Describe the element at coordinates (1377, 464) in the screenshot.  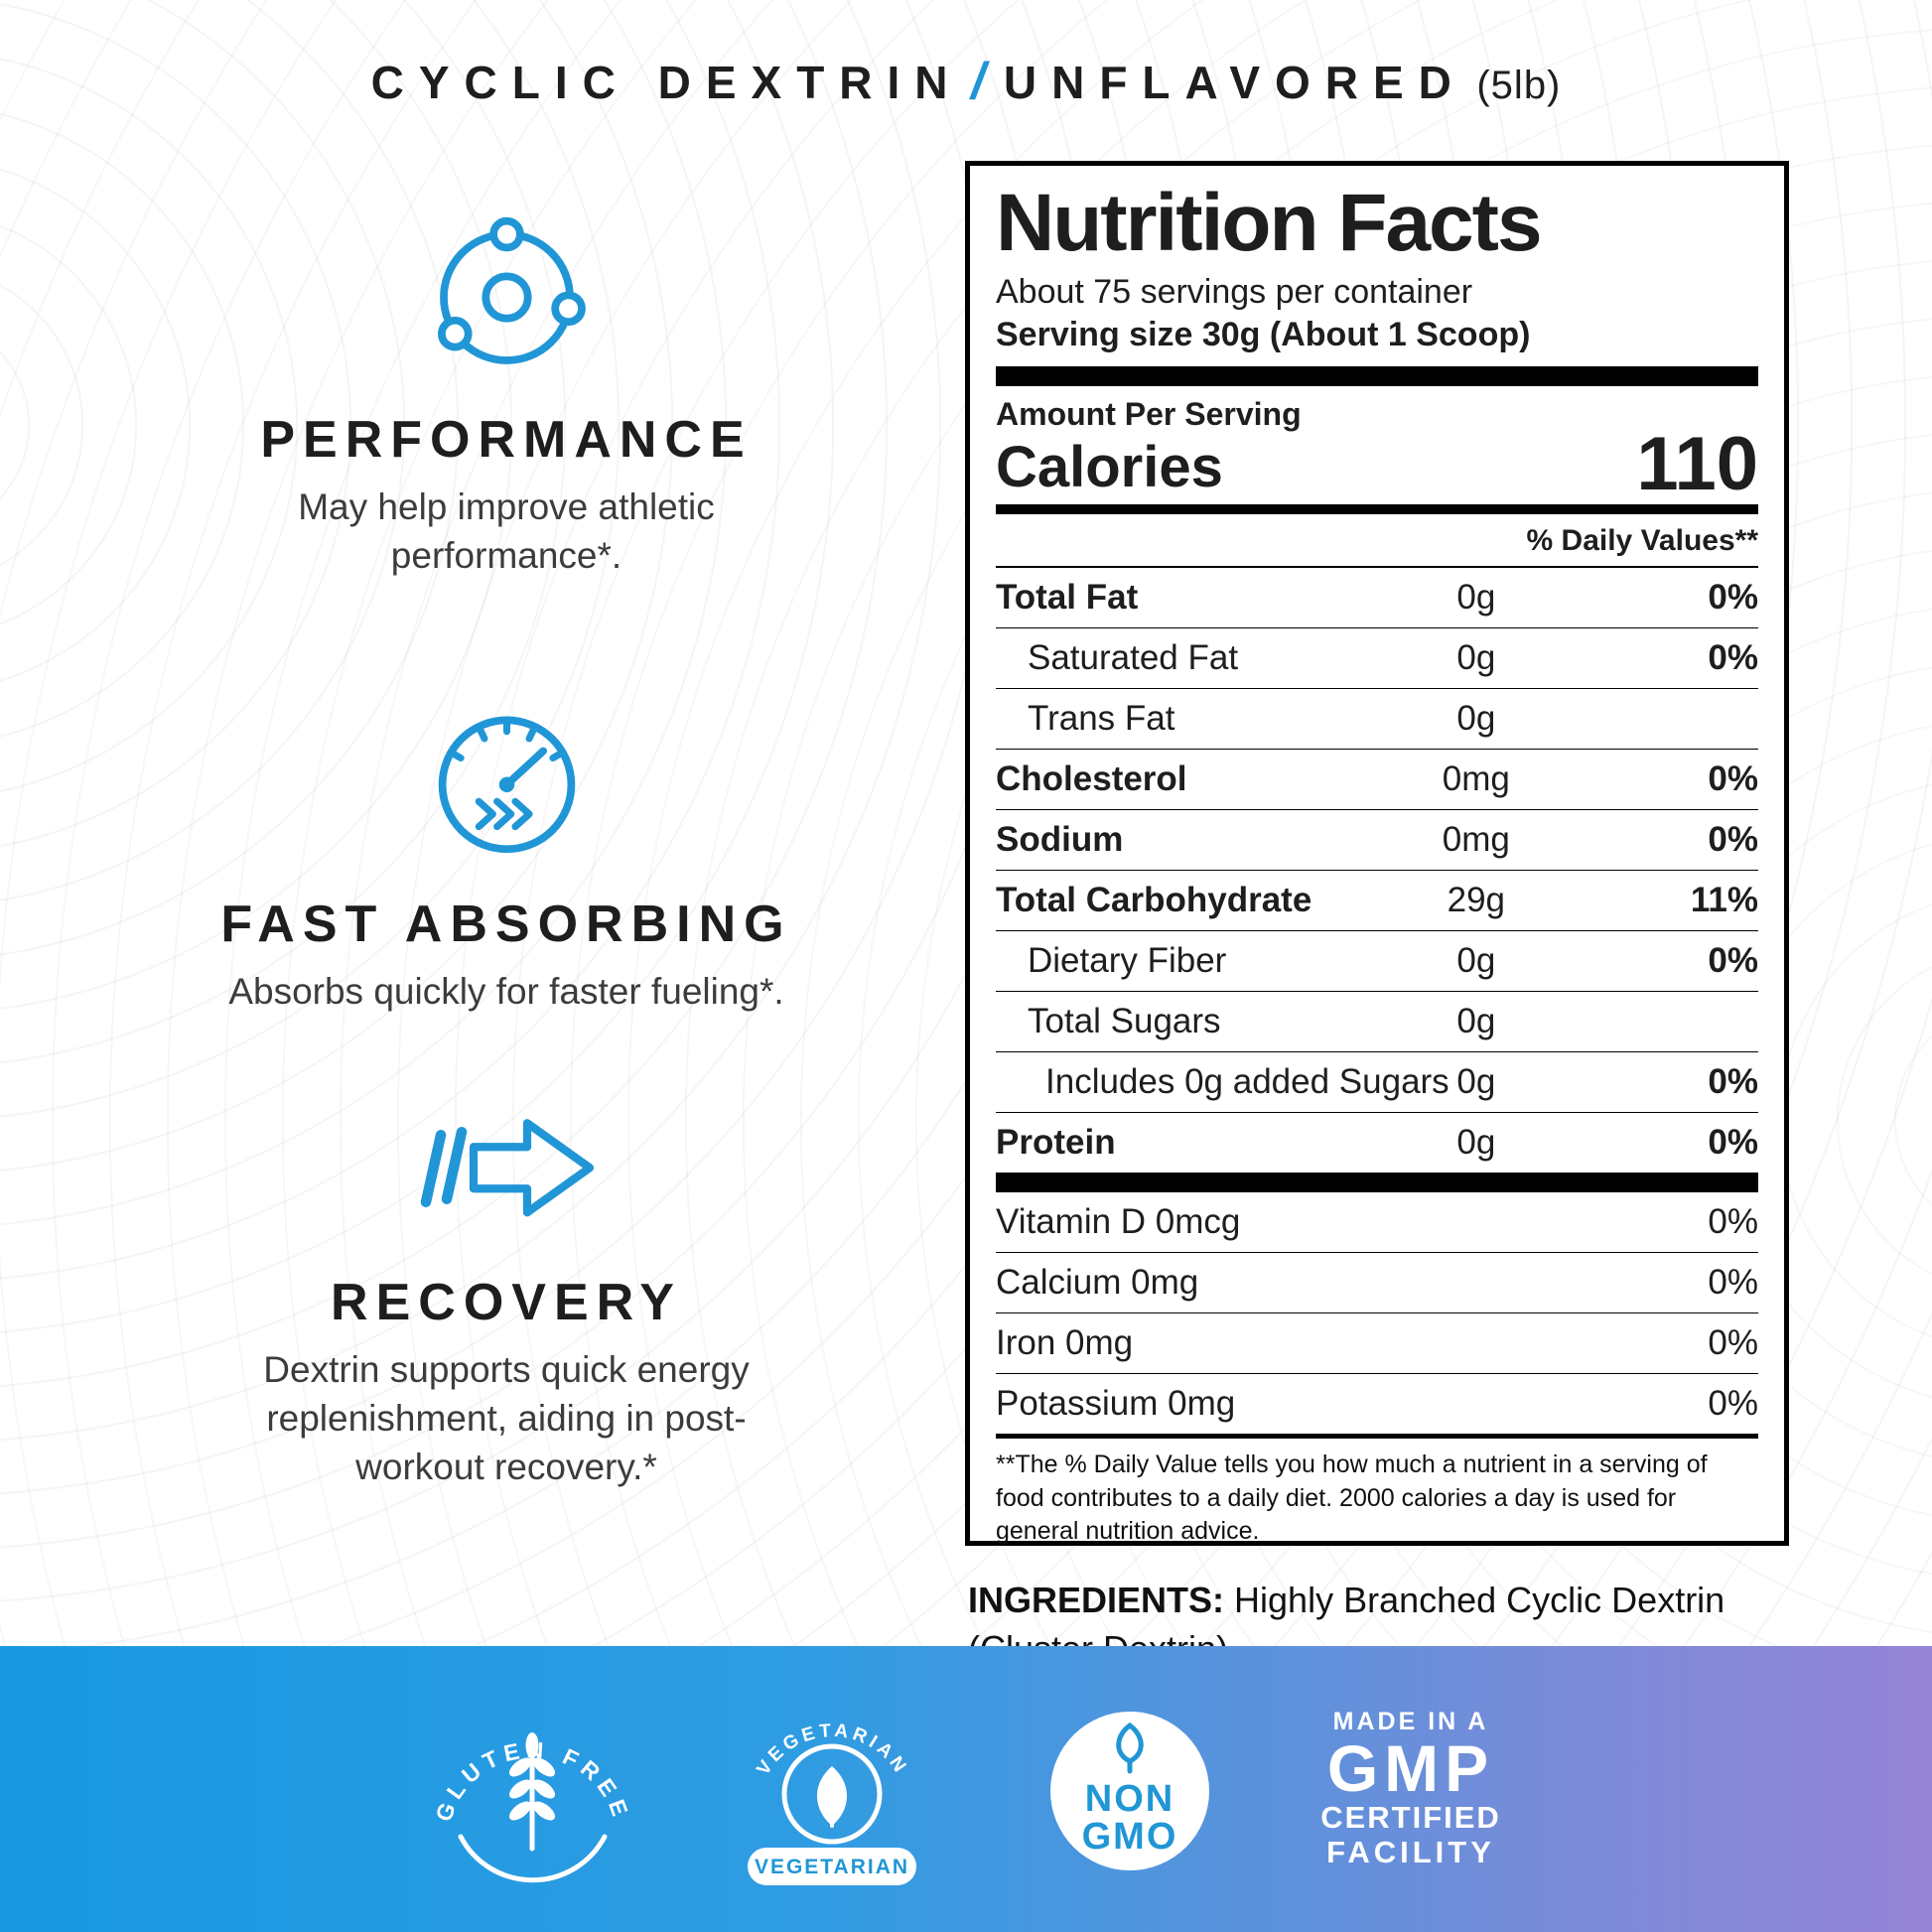
I see `calories-row: Calories 110` at that location.